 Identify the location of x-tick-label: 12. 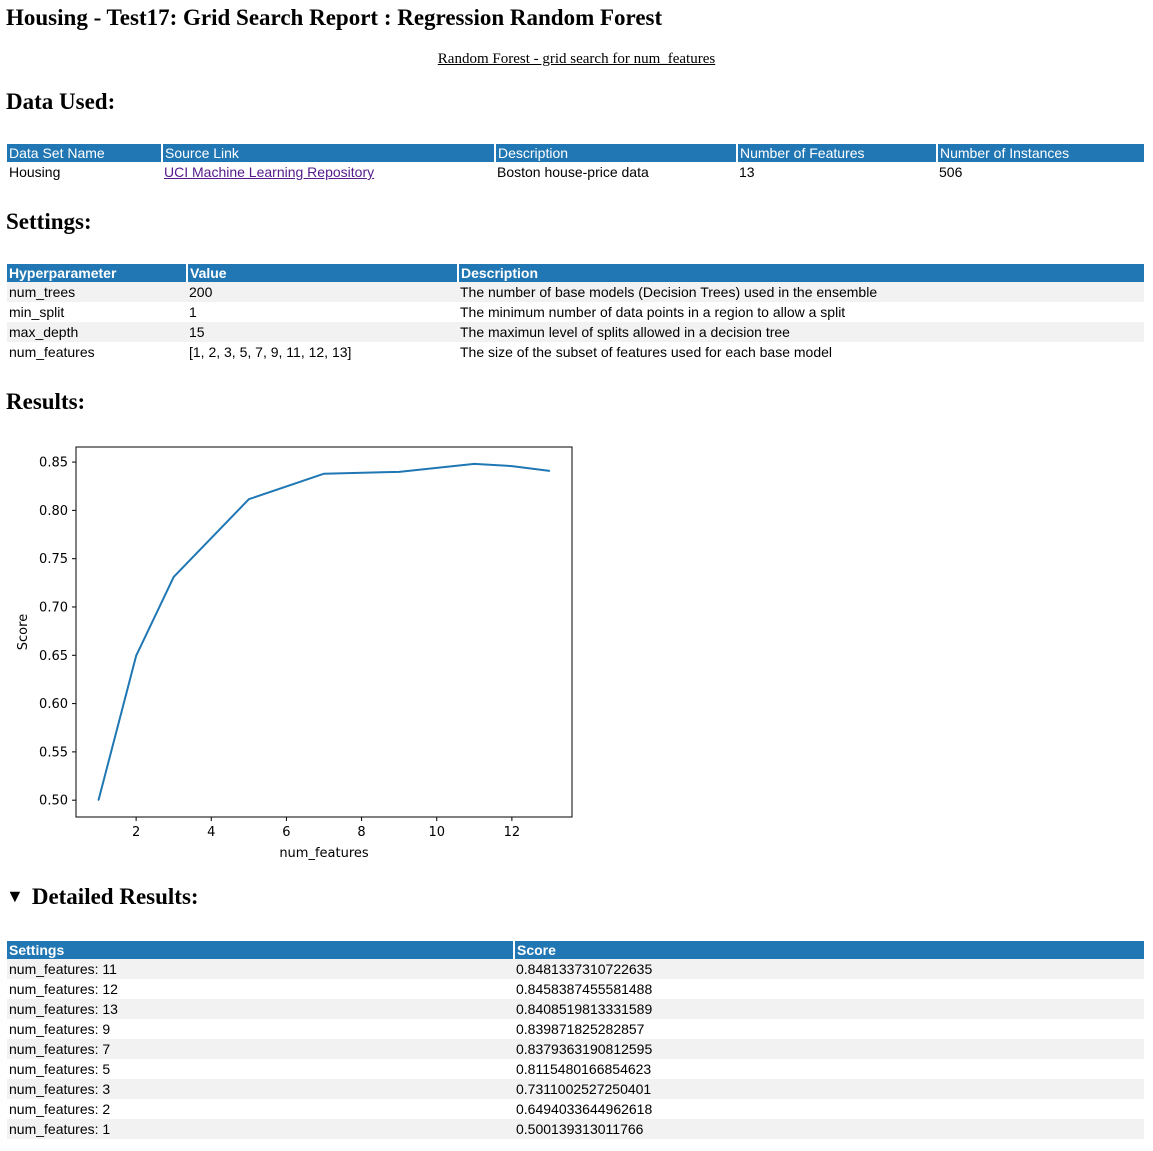
(512, 832).